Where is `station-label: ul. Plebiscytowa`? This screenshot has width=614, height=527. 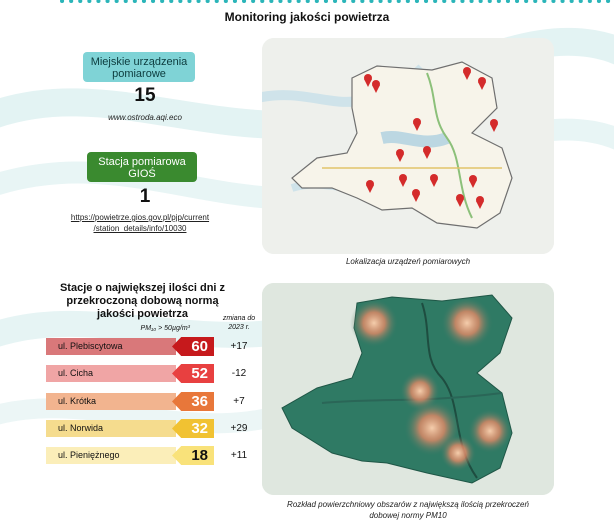 station-label: ul. Plebiscytowa is located at coordinates (90, 346).